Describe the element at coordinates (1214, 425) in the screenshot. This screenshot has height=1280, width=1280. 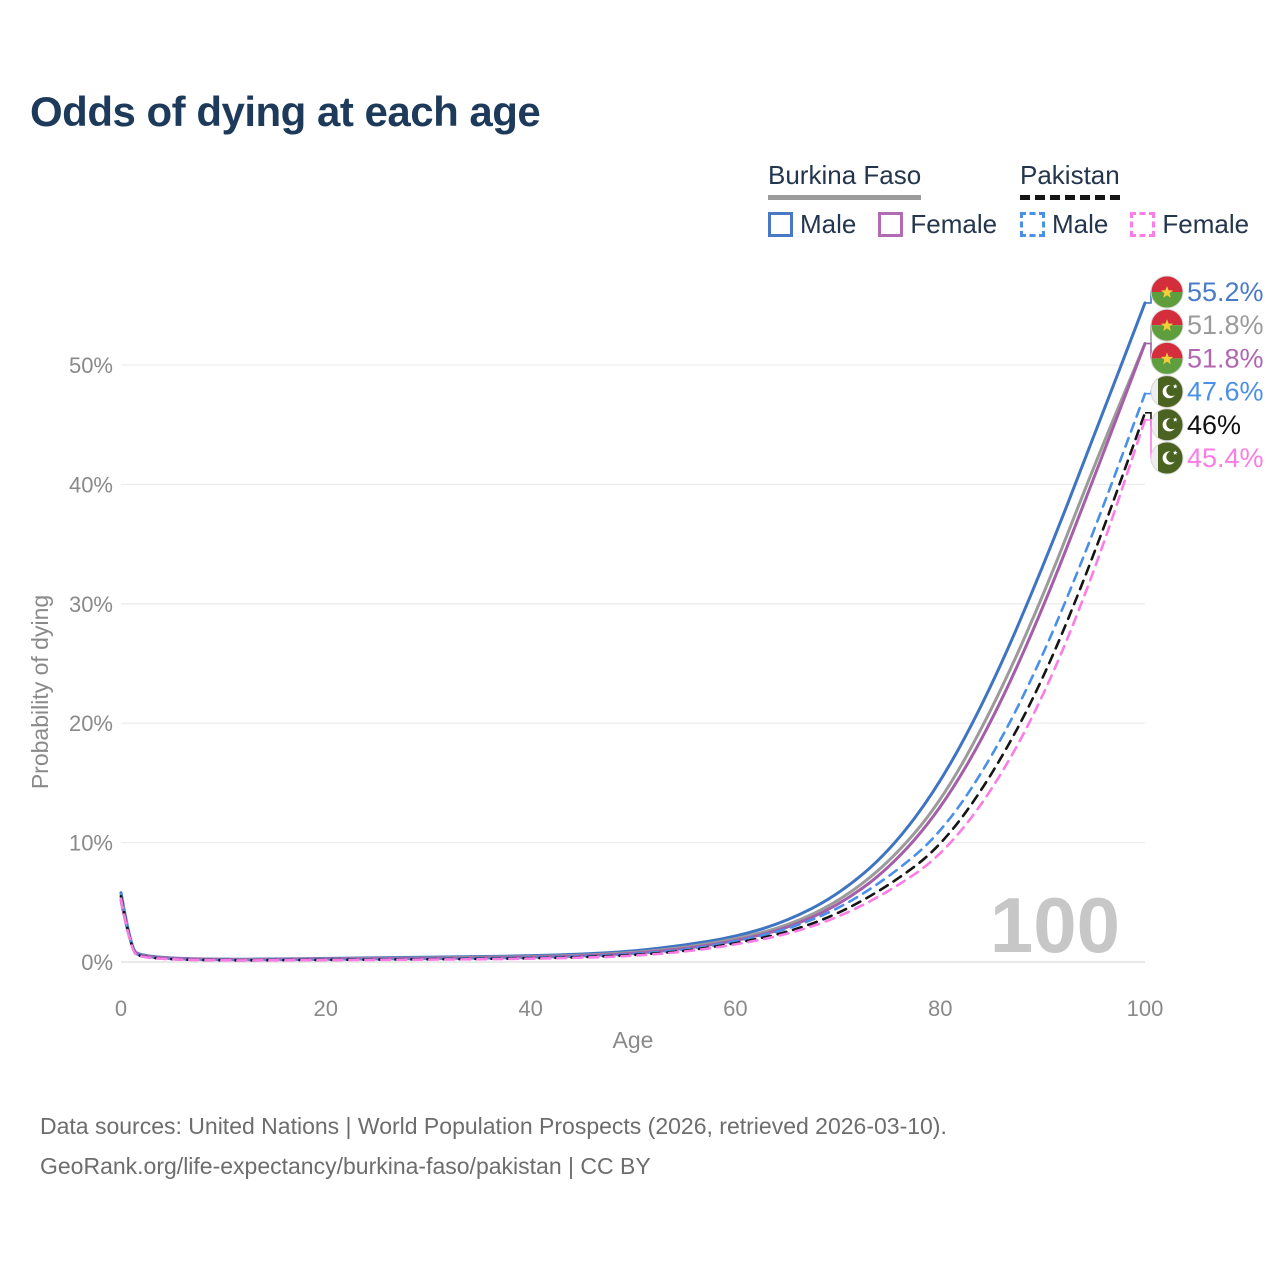
I see `end-label-pakistan-all: 46%` at that location.